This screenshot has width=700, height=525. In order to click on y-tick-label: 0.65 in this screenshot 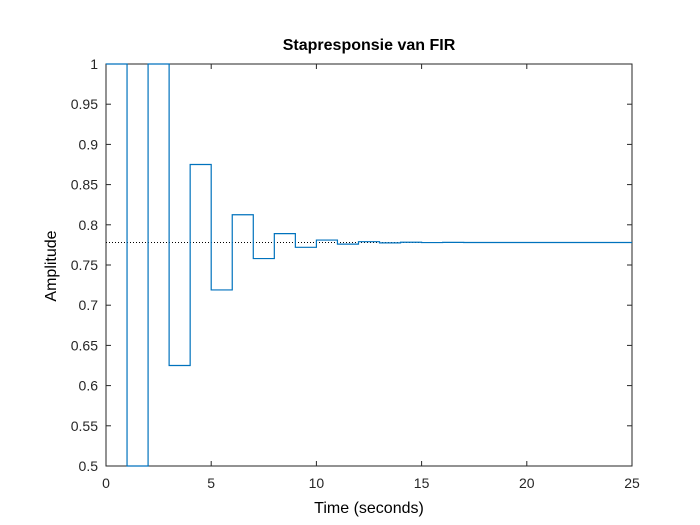, I will do `click(84, 345)`.